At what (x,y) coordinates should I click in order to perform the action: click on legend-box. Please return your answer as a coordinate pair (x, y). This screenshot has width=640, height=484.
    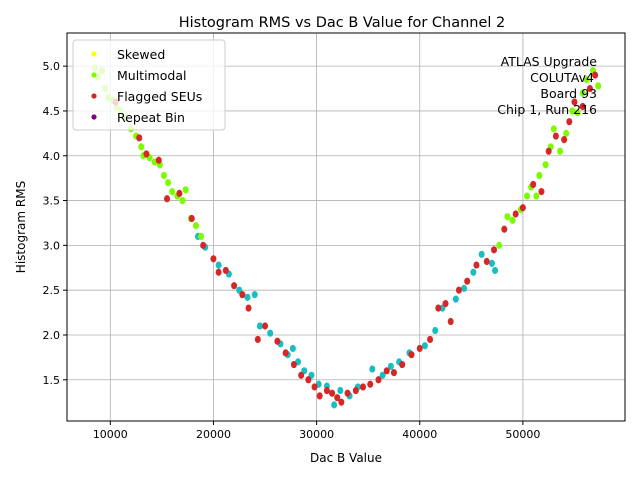
    Looking at the image, I should click on (149, 85).